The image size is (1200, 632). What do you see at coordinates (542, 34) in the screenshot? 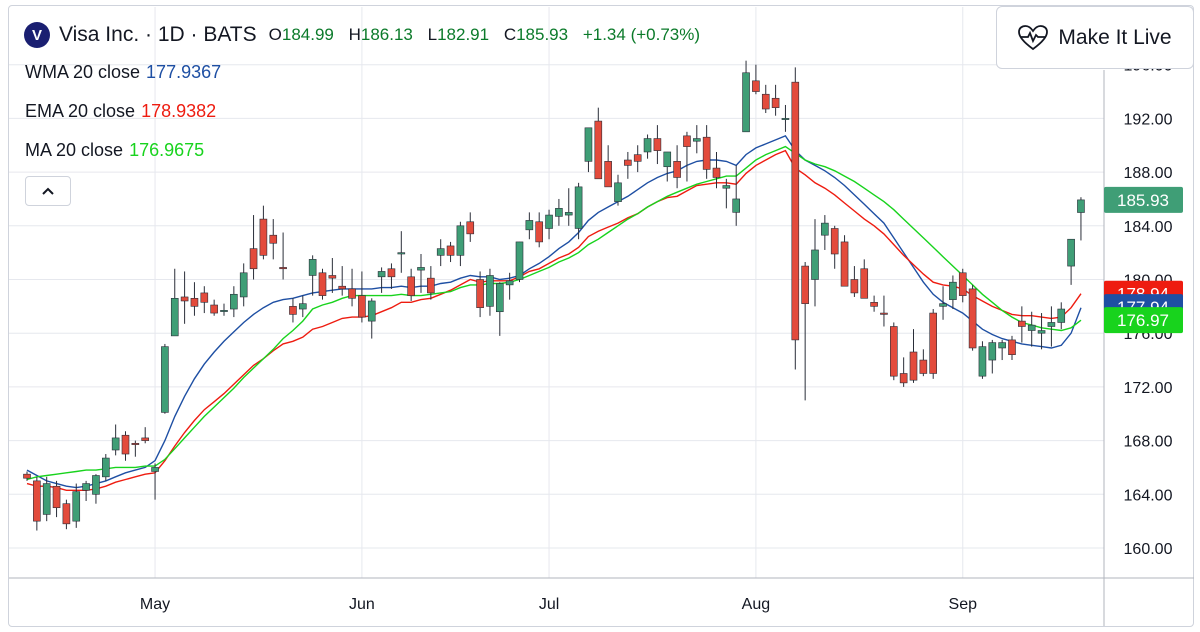
I see `close-value: 185.93` at bounding box center [542, 34].